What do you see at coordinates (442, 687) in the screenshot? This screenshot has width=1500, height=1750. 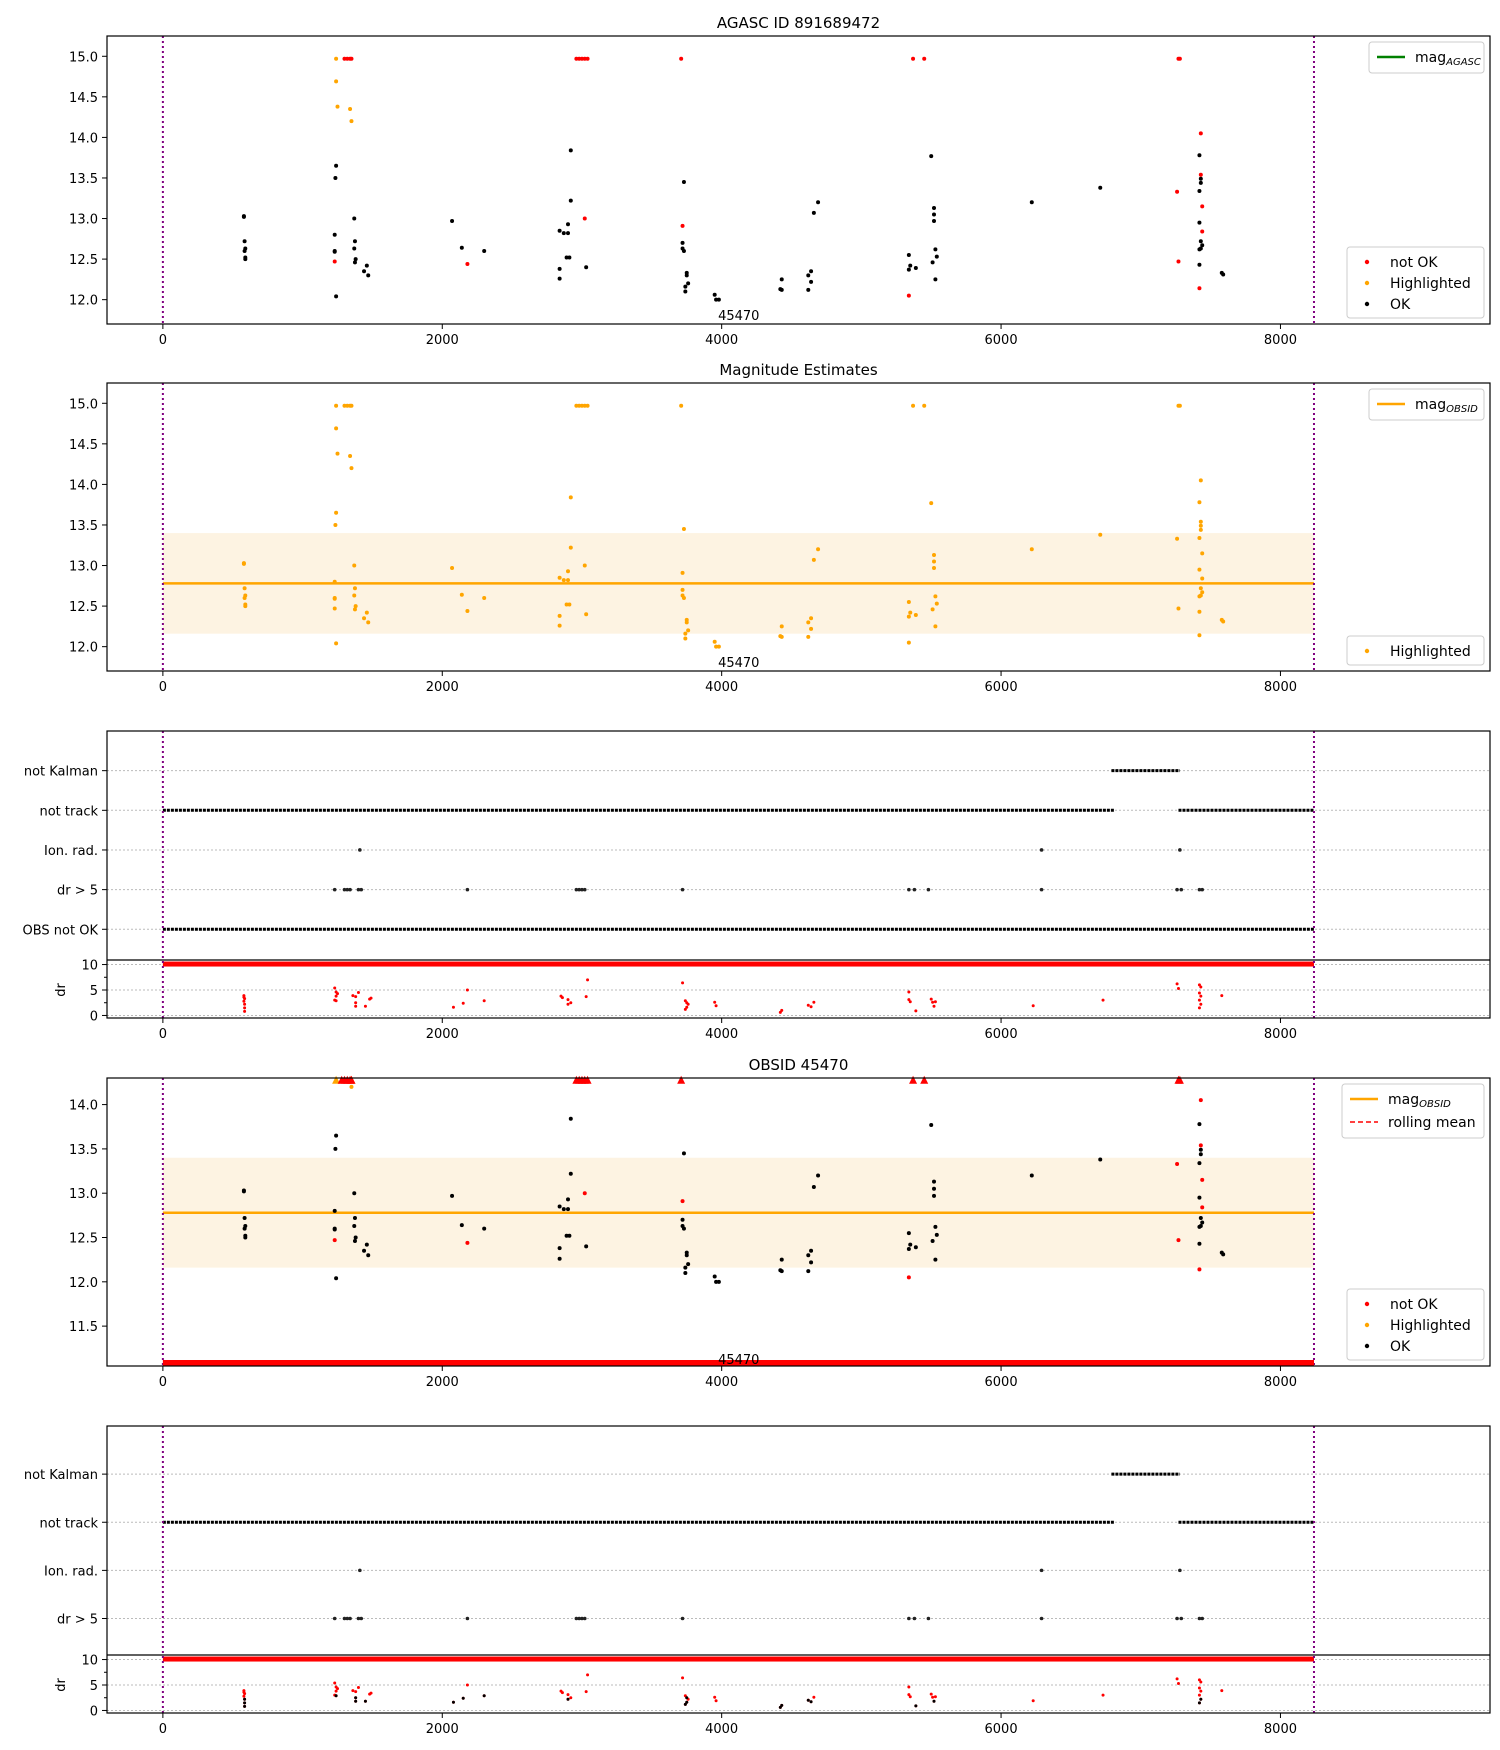 I see `x-tick-label: 2000` at bounding box center [442, 687].